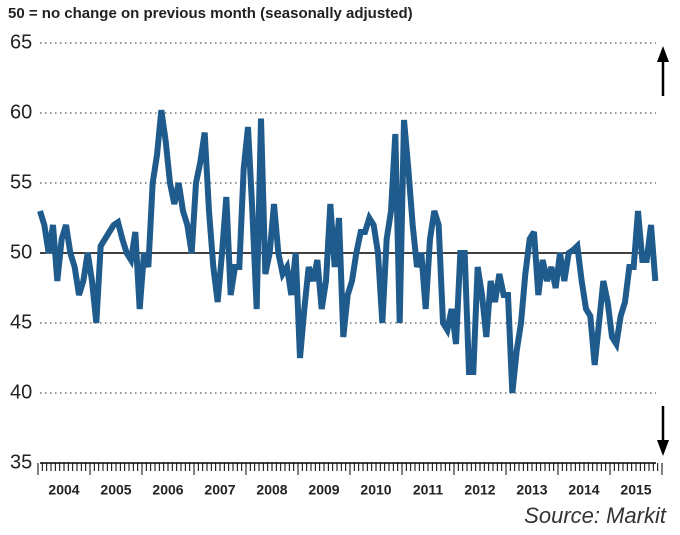  I want to click on x-tick-label: 2013, so click(531, 490).